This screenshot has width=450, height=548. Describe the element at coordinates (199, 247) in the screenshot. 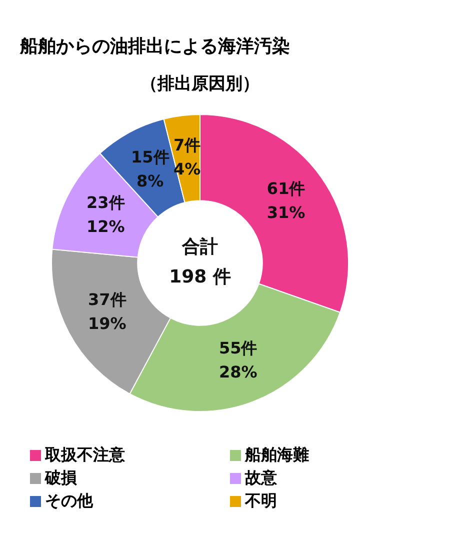

I see `text: 合計` at that location.